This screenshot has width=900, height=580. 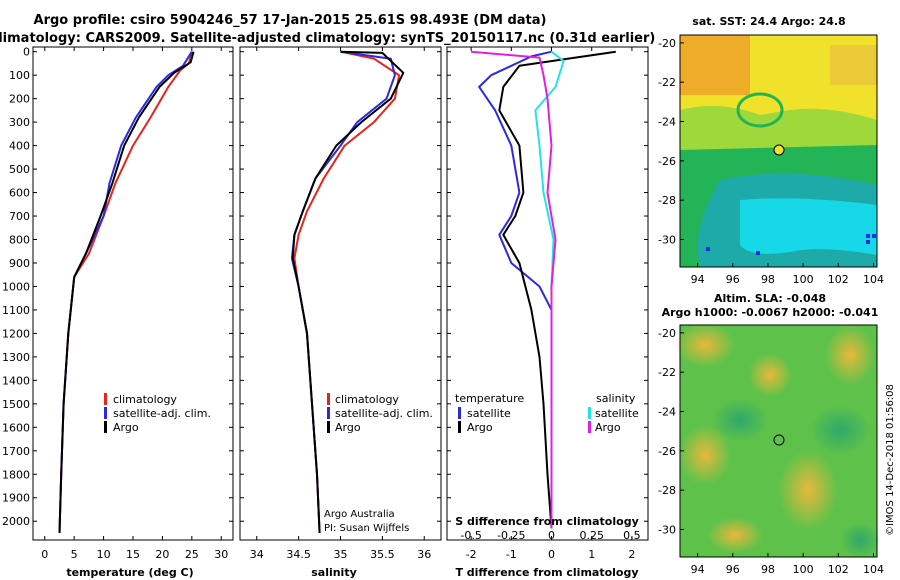 What do you see at coordinates (16, 404) in the screenshot?
I see `depth-tick-label: 1500` at bounding box center [16, 404].